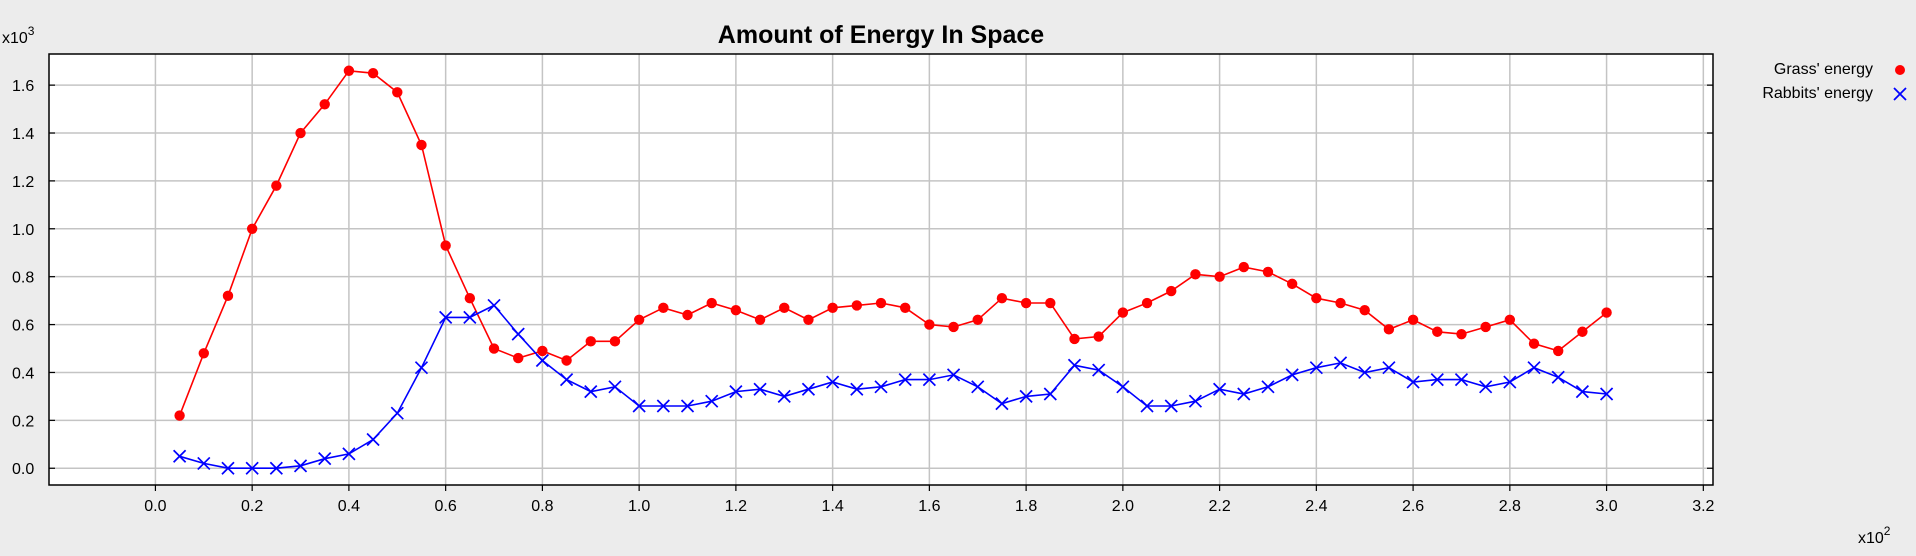 The width and height of the screenshot is (1916, 556). What do you see at coordinates (1874, 535) in the screenshot?
I see `x-axis-multiplier: x102` at bounding box center [1874, 535].